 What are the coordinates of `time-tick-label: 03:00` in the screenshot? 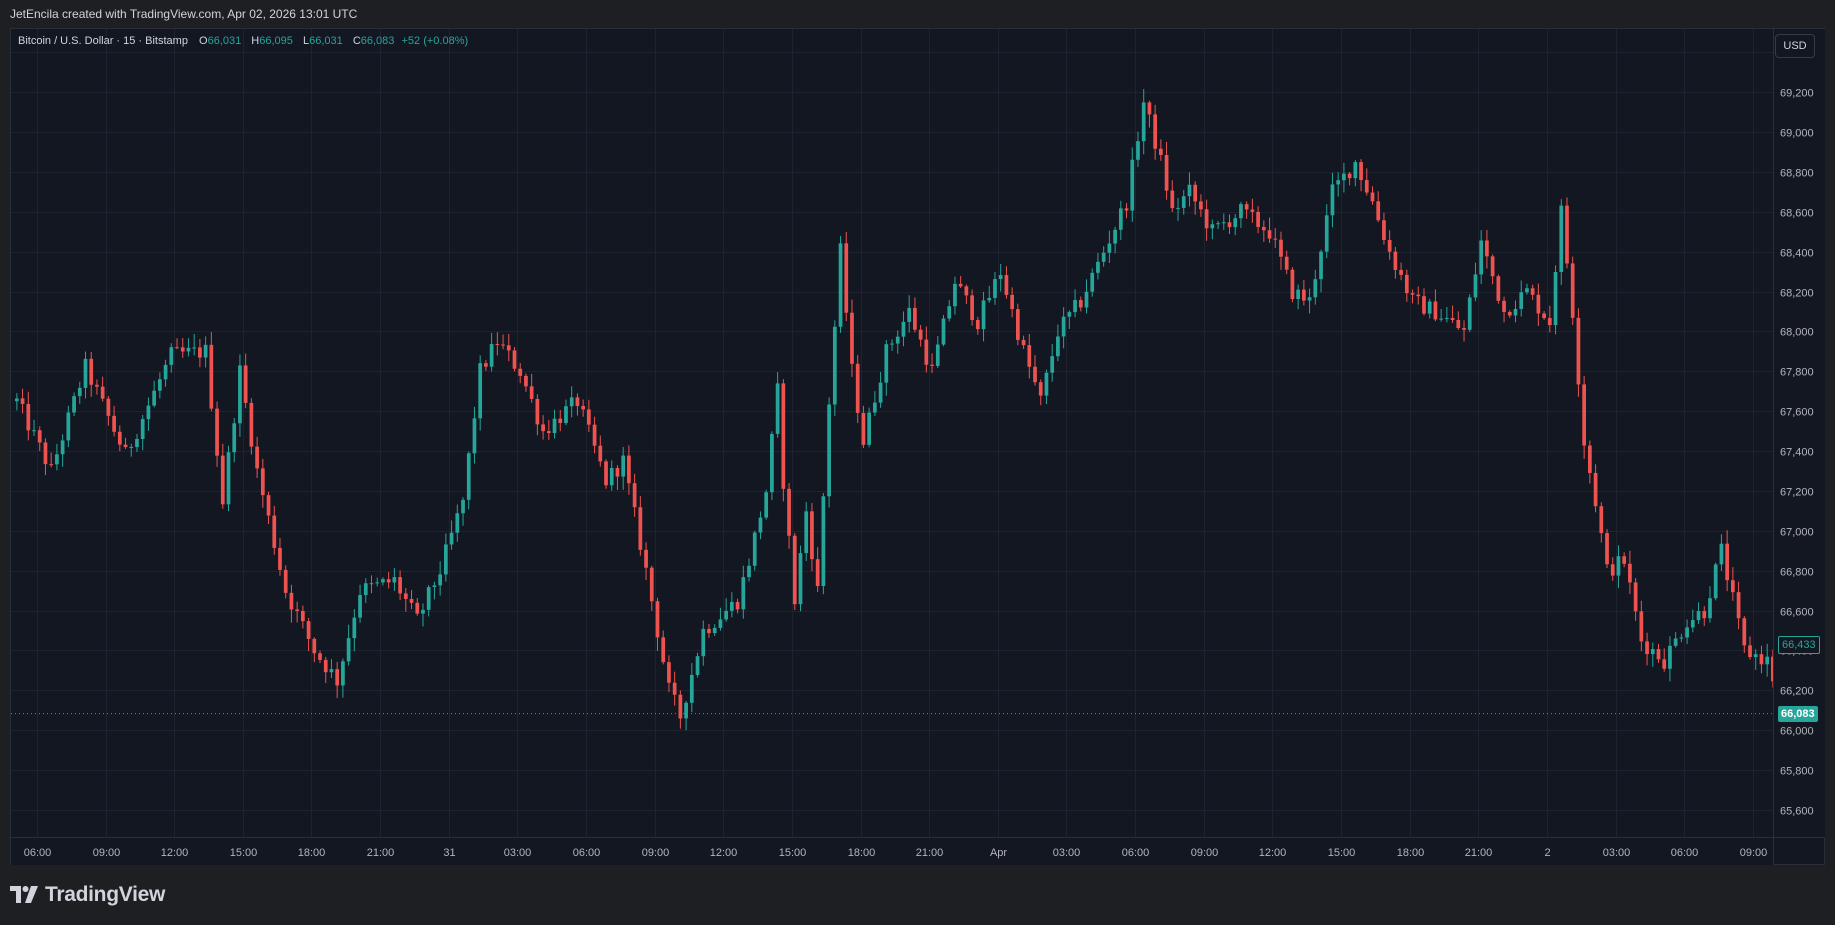 It's located at (518, 853).